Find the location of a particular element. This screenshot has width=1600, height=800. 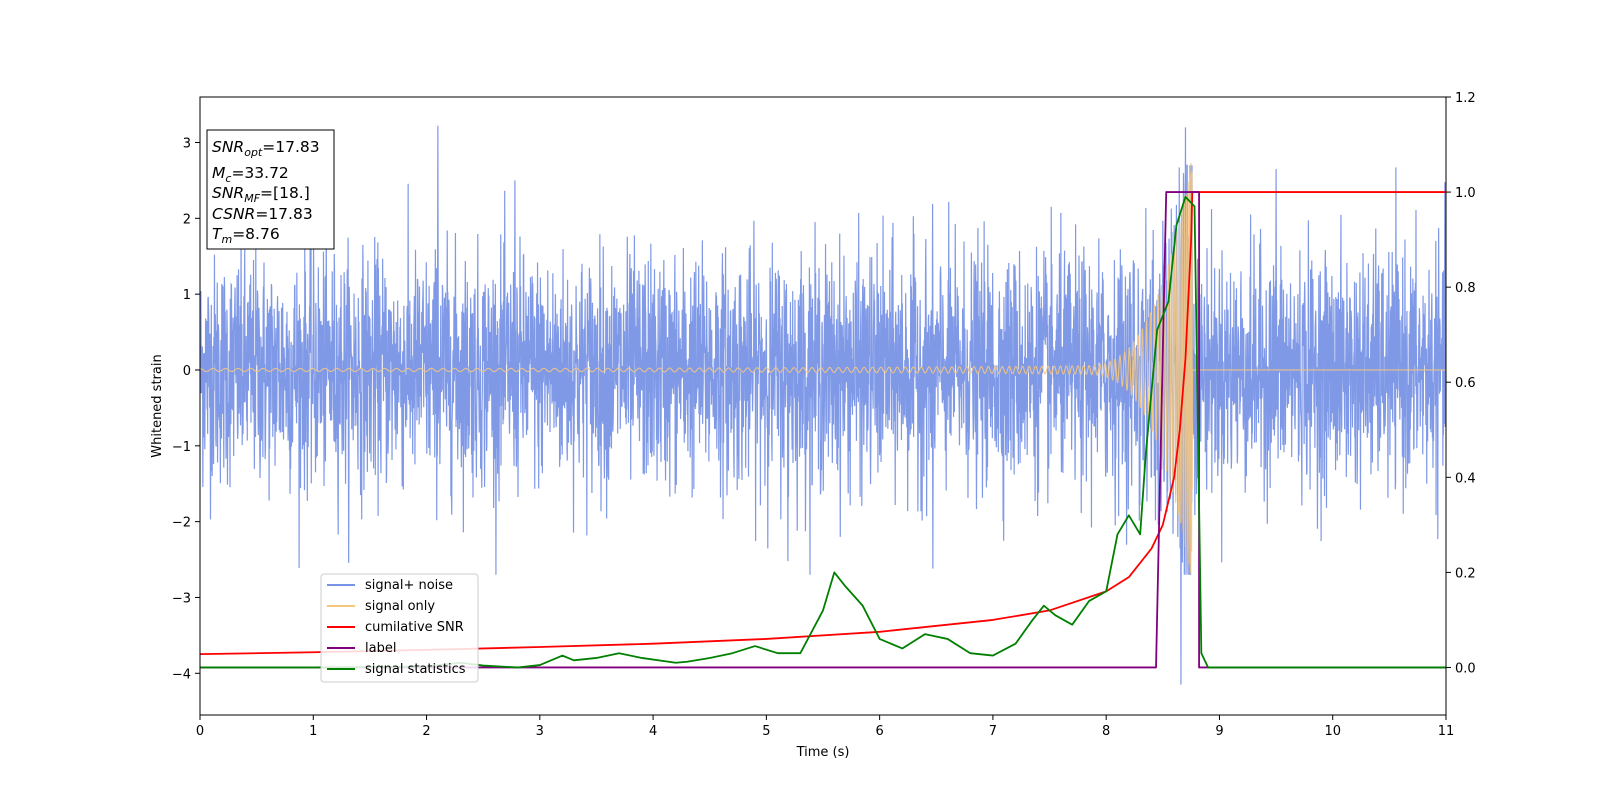

x-tick-label: 0 is located at coordinates (200, 731).